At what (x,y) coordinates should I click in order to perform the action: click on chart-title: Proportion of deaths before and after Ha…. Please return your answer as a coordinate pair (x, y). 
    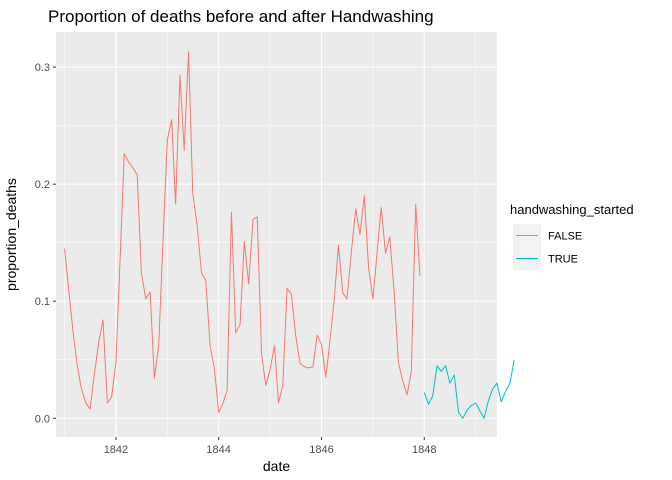
    Looking at the image, I should click on (241, 16).